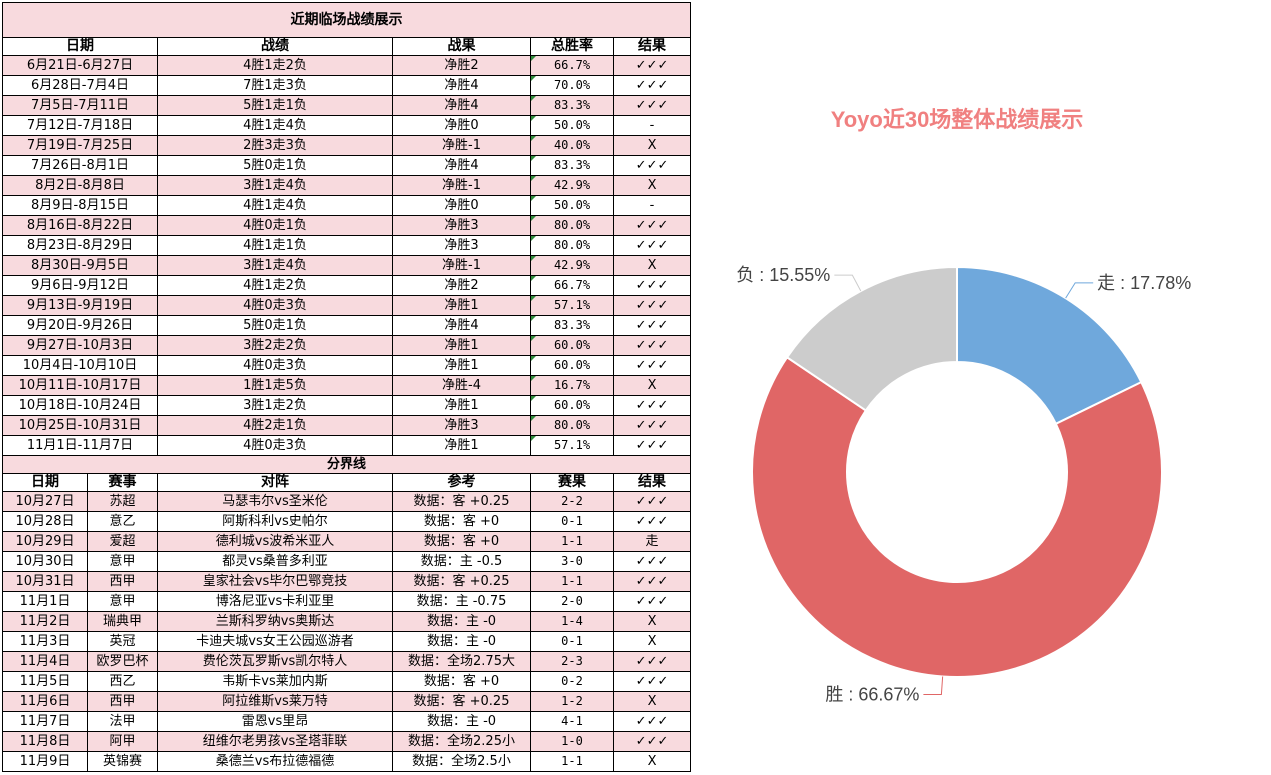 This screenshot has height=775, width=1271. I want to click on match-teams: 皇家社会vs毕尔巴鄂竞技, so click(275, 581).